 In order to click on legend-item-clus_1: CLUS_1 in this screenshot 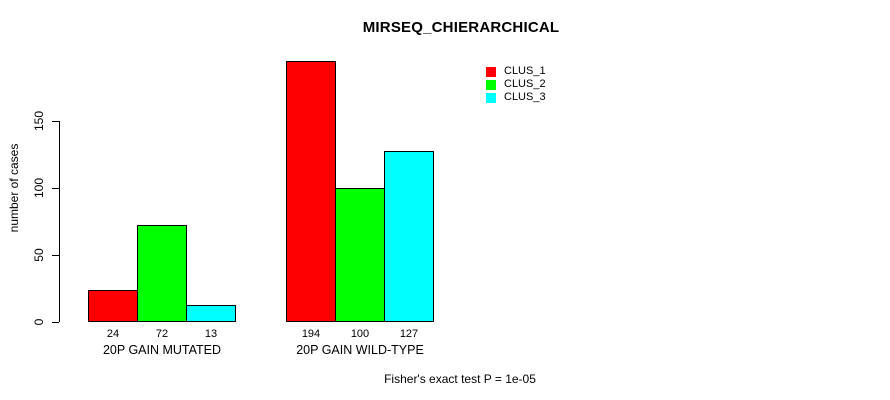, I will do `click(516, 71)`.